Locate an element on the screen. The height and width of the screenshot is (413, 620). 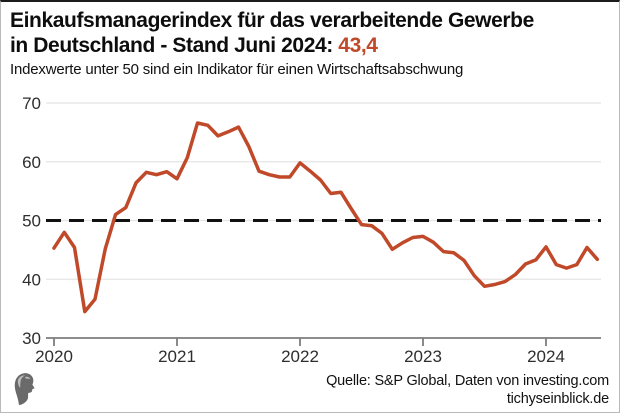
y-axis-label: 30 is located at coordinates (31, 338).